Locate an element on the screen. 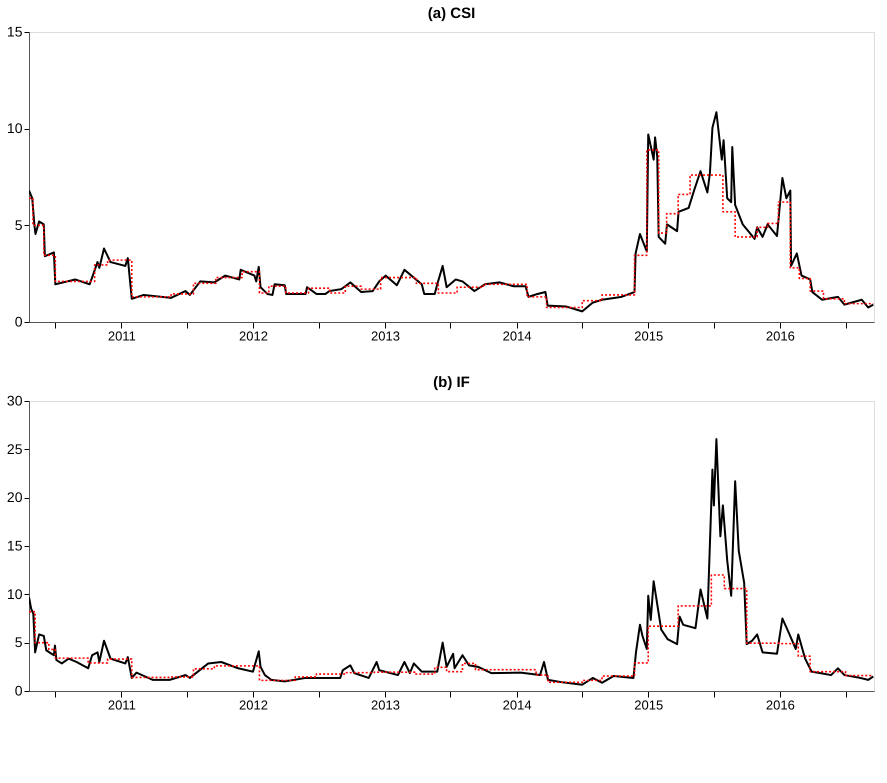 The width and height of the screenshot is (887, 783). chart-title: (b) IF is located at coordinates (451, 382).